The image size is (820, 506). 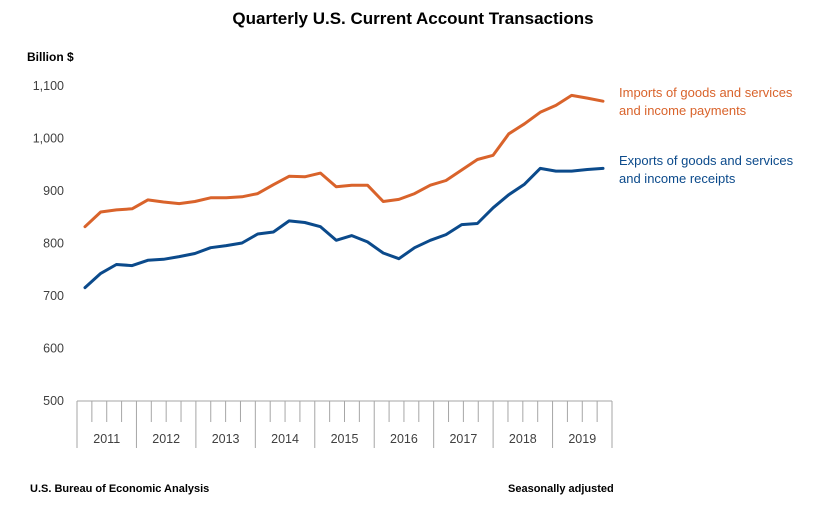 What do you see at coordinates (345, 439) in the screenshot?
I see `x-year-label: 2015` at bounding box center [345, 439].